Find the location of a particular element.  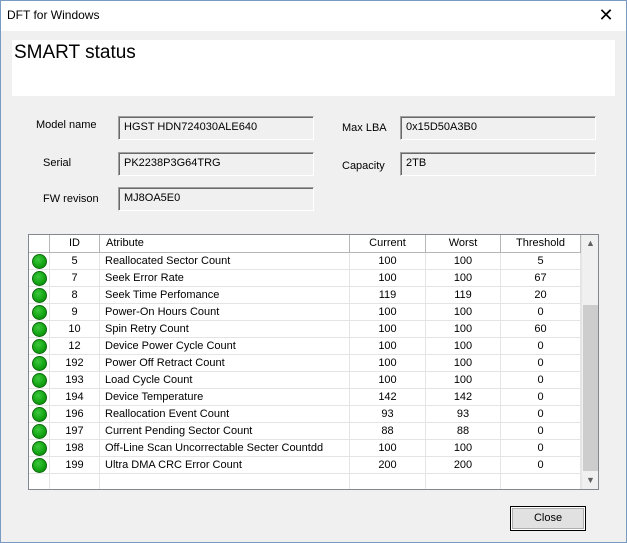

threshold-cell: 5 is located at coordinates (541, 261).